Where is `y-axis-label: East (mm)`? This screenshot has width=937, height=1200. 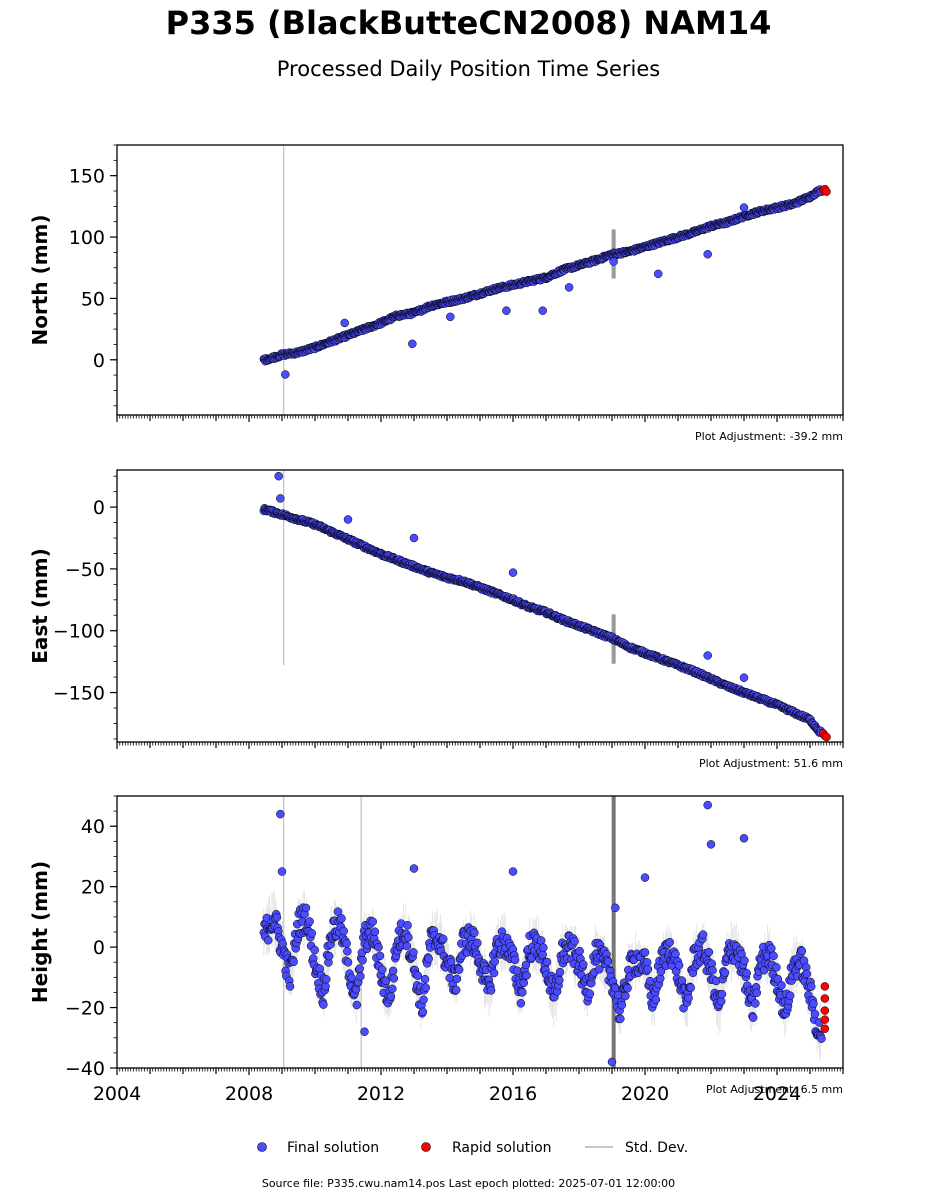
y-axis-label: East (mm) is located at coordinates (40, 606).